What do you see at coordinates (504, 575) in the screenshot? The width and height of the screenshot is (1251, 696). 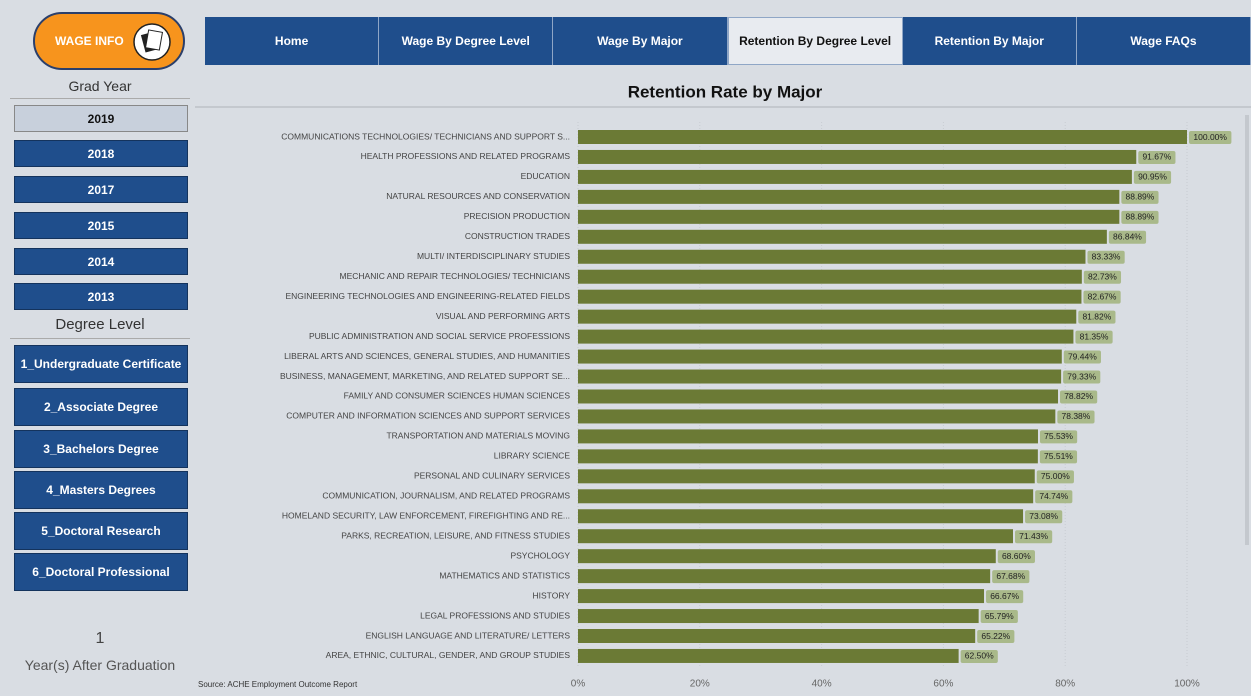 I see `category-label: MATHEMATICS AND STATISTICS` at bounding box center [504, 575].